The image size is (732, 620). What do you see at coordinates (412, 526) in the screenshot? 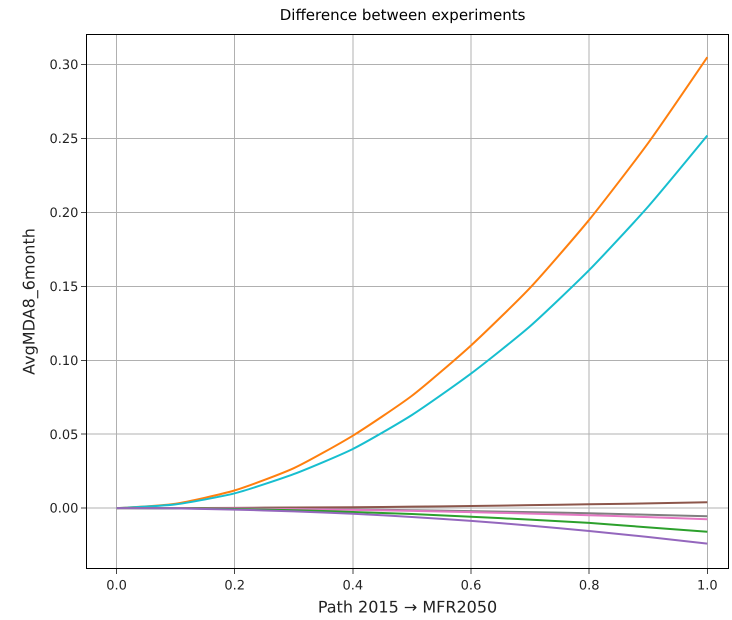
I see `line-series` at bounding box center [412, 526].